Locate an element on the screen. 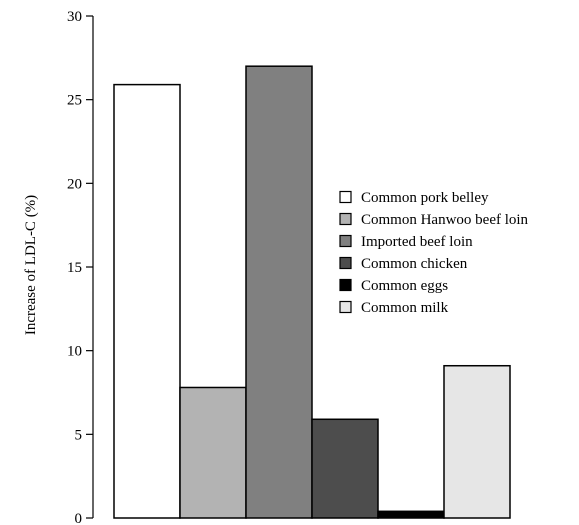  y-axis-label: Increase of LDL-C (%) is located at coordinates (31, 265).